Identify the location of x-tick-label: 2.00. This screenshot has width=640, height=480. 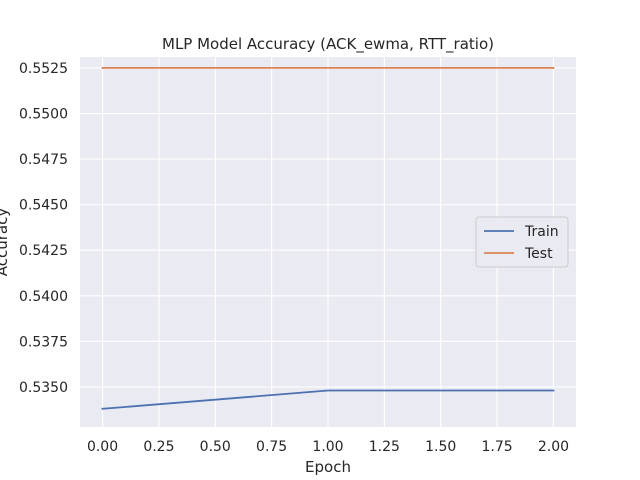
(553, 447).